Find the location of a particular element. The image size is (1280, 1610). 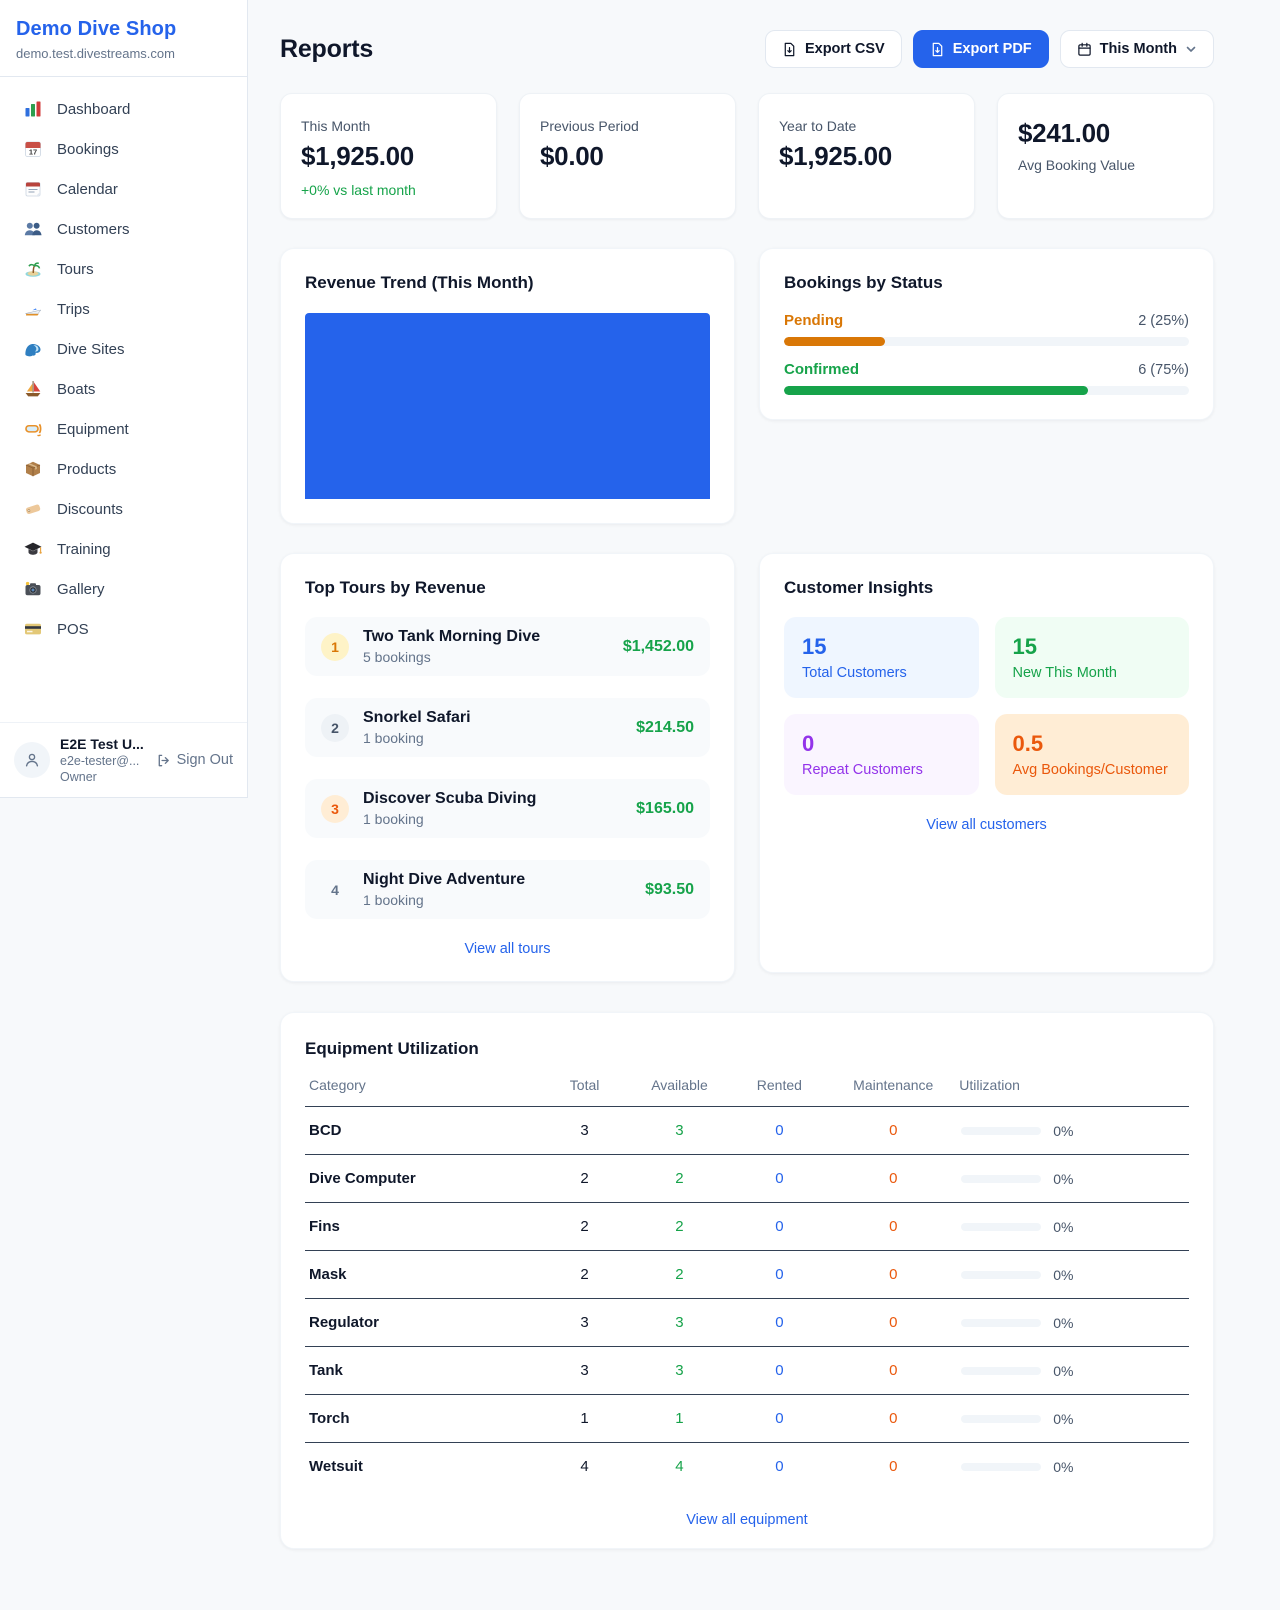

insight-tile-repeat-customers: 0 Repeat Customers is located at coordinates (881, 754).